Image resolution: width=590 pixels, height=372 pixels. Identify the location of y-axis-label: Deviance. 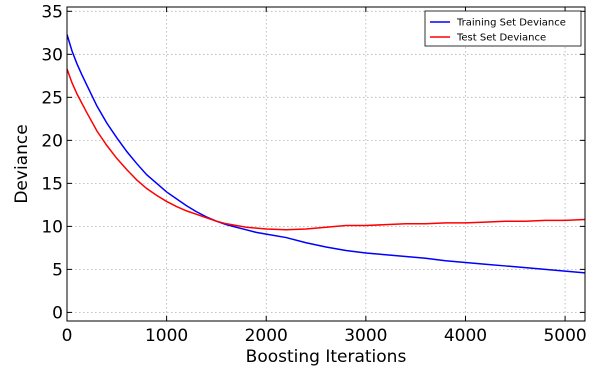
(22, 163).